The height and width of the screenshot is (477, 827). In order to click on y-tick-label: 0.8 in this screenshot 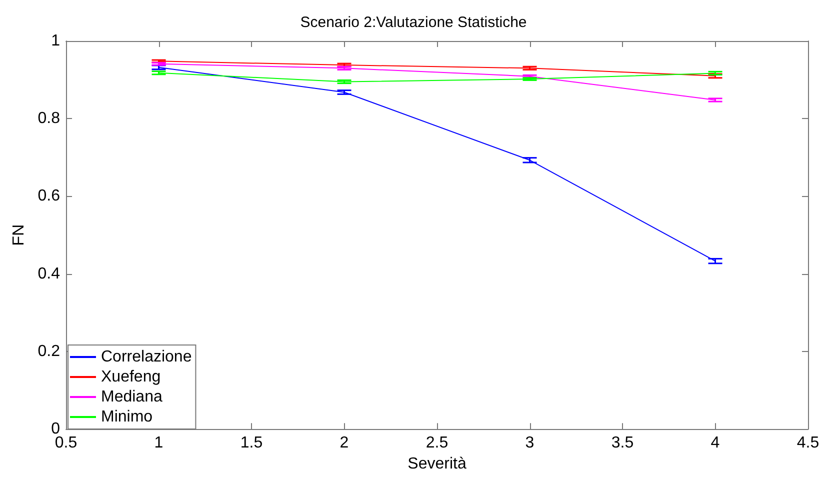, I will do `click(49, 119)`.